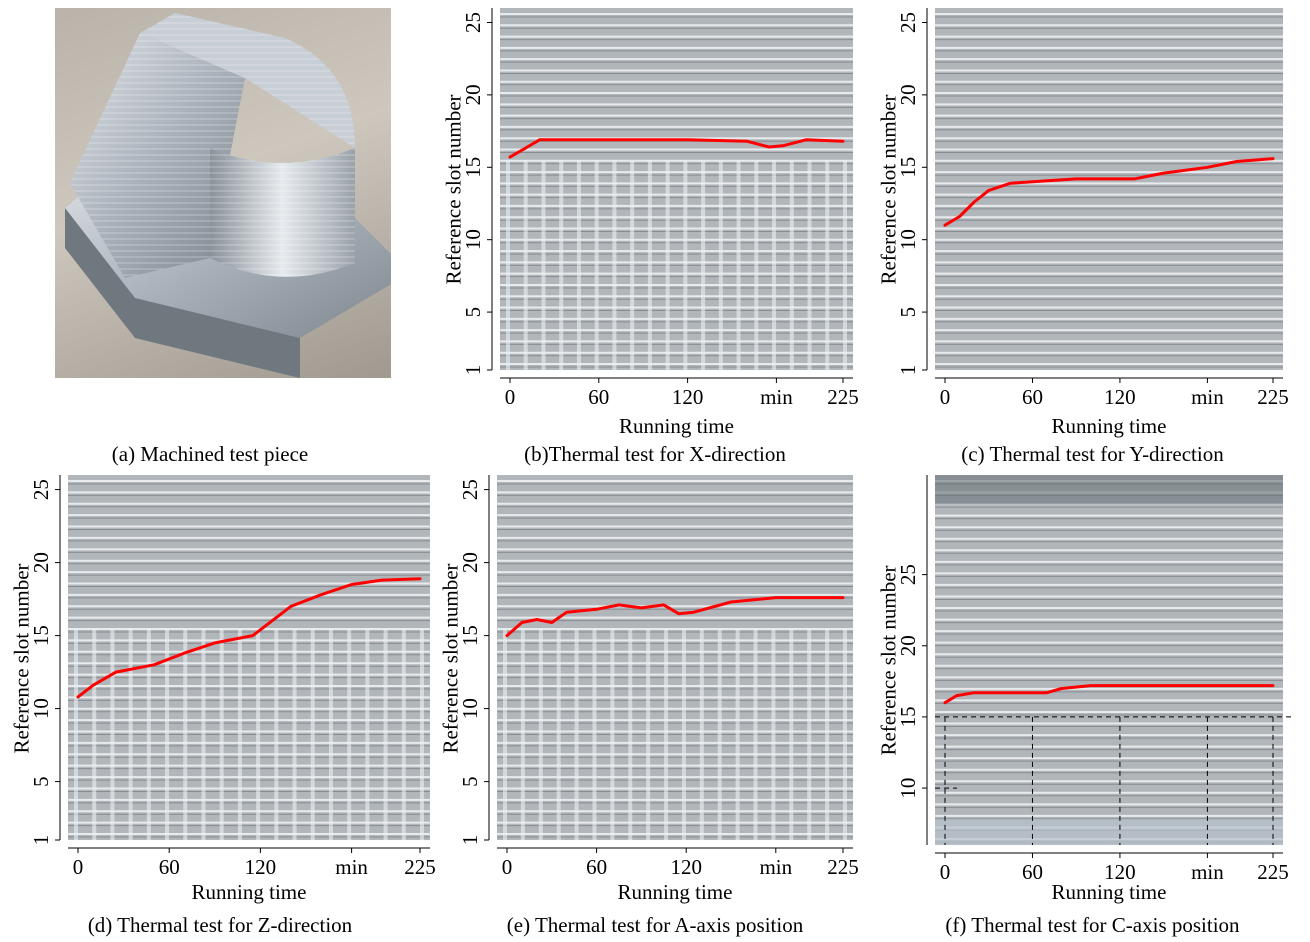 The image size is (1310, 942). I want to click on panel-b-caption: (b)Thermal test for X-direction, so click(655, 454).